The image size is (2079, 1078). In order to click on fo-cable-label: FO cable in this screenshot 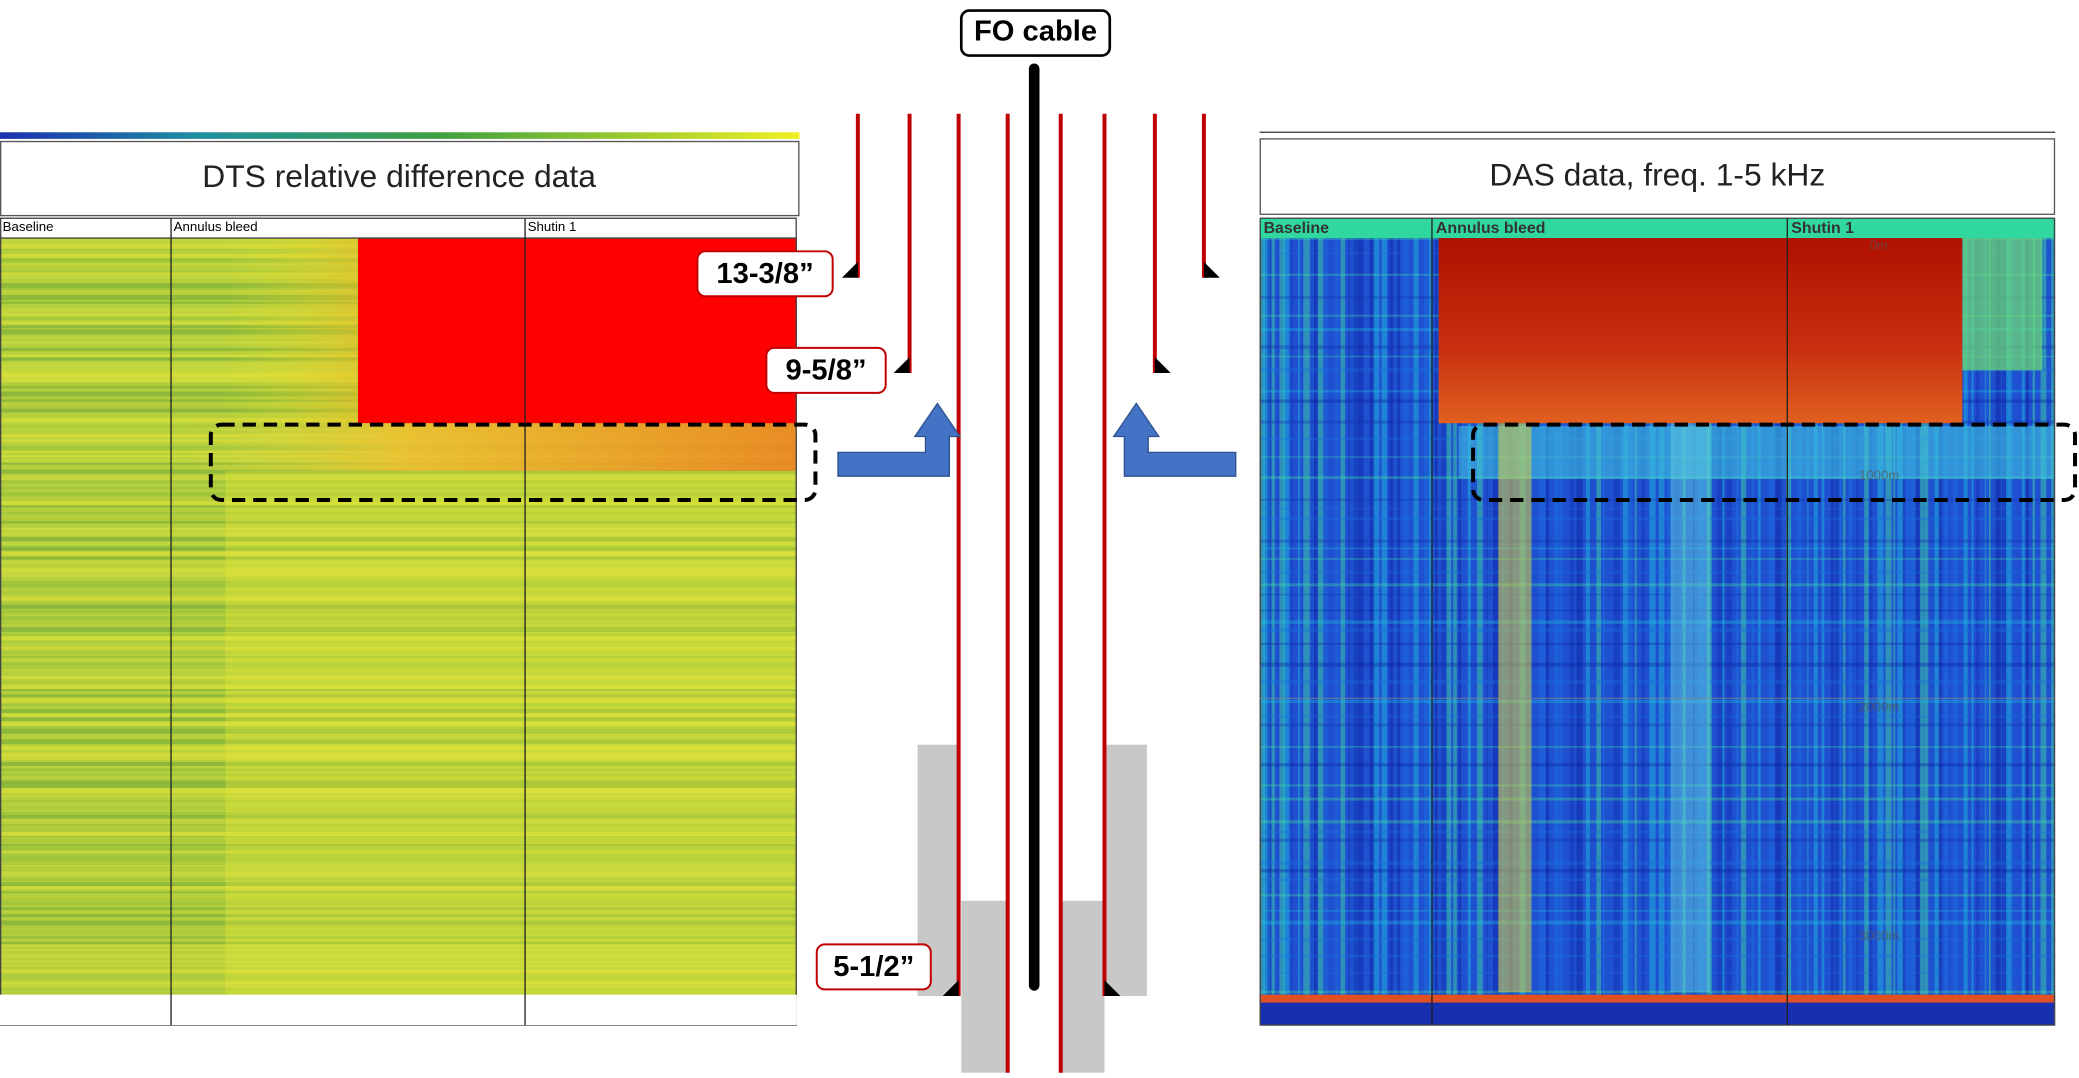, I will do `click(1035, 32)`.